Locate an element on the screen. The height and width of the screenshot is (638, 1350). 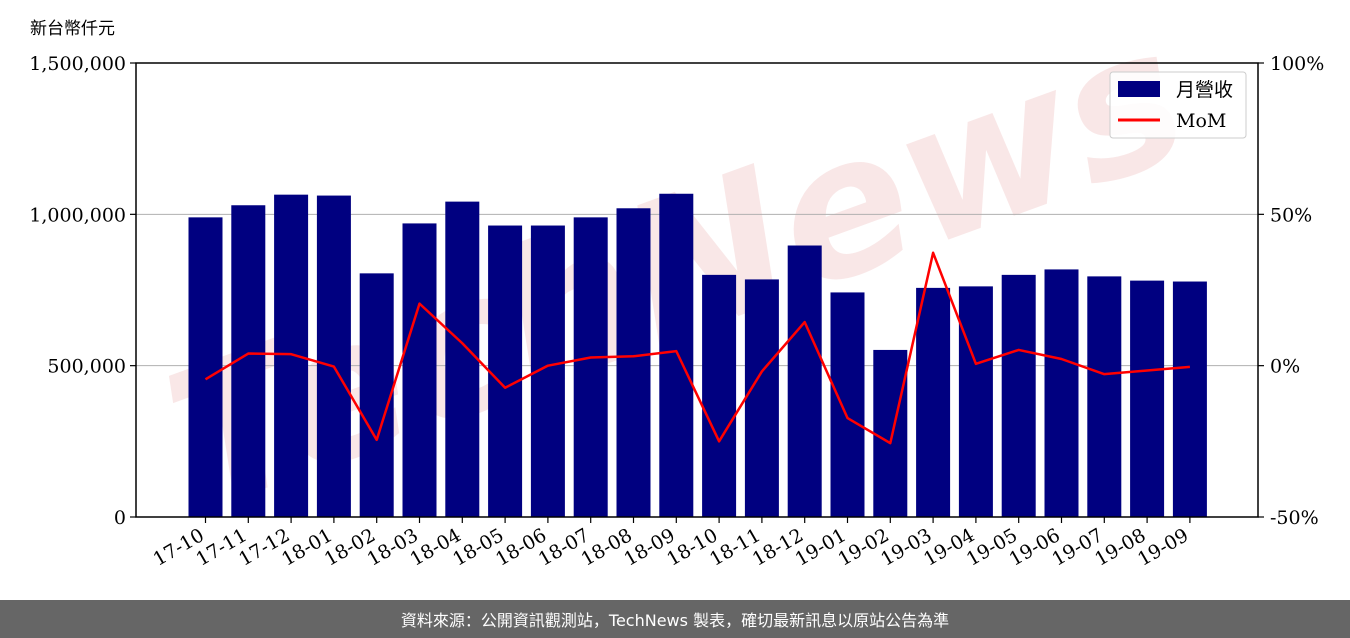
footer-text: 資料來源：公開資訊觀測站，TechNews 製表，確切最新訊息以原站公告為準 is located at coordinates (675, 620).